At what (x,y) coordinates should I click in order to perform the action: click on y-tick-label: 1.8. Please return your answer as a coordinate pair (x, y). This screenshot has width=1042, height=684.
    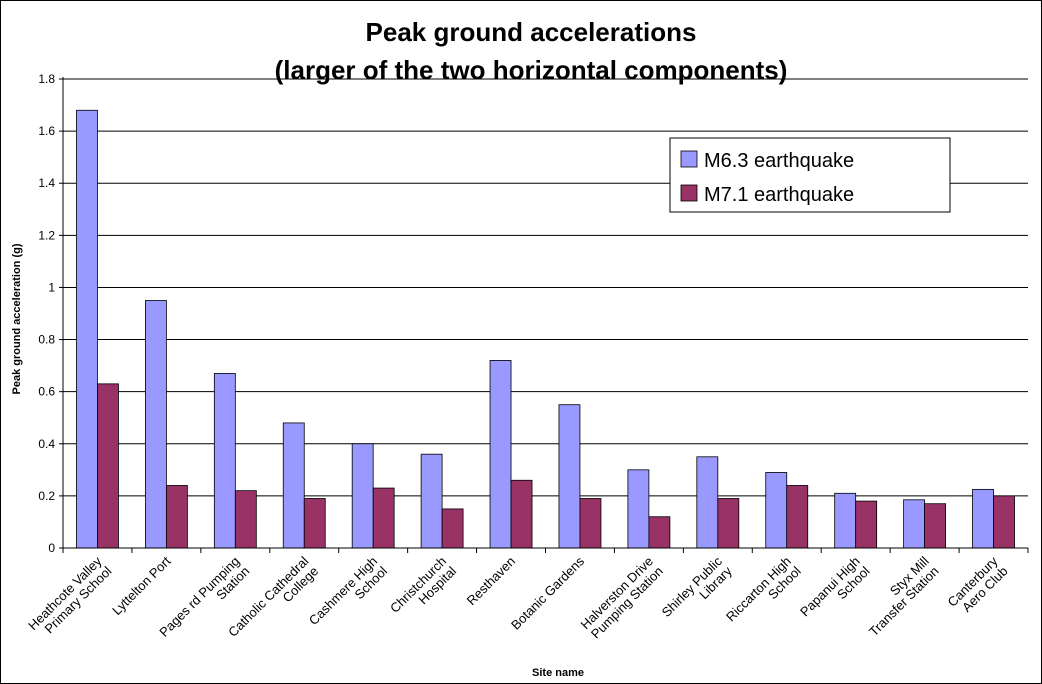
    Looking at the image, I should click on (46, 79).